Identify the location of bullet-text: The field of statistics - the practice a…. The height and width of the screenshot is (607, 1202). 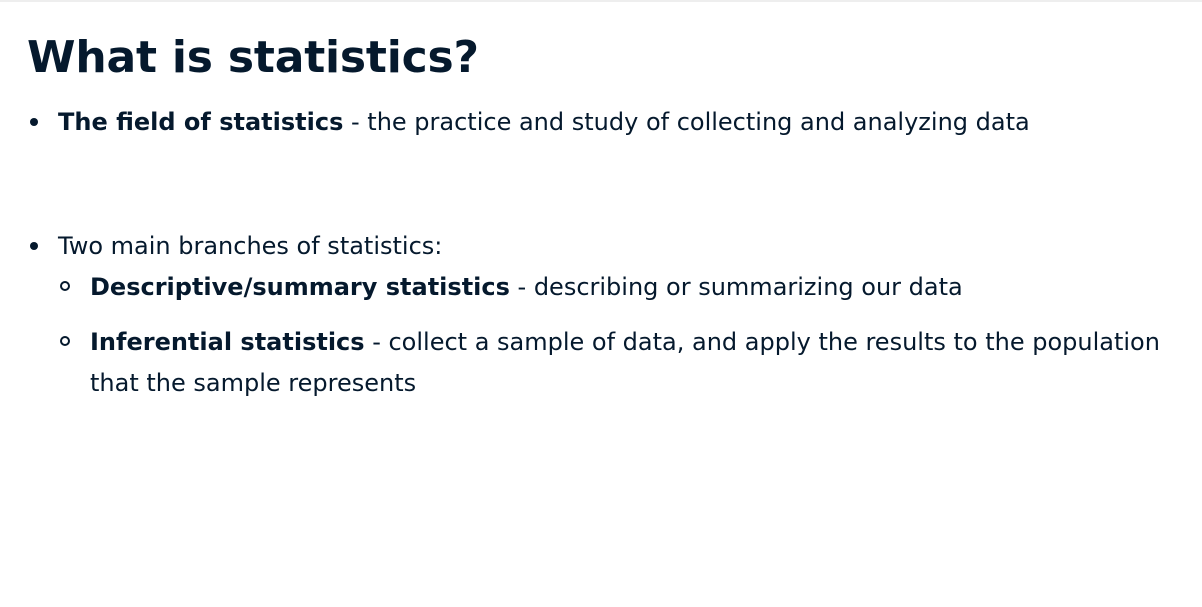
(544, 122).